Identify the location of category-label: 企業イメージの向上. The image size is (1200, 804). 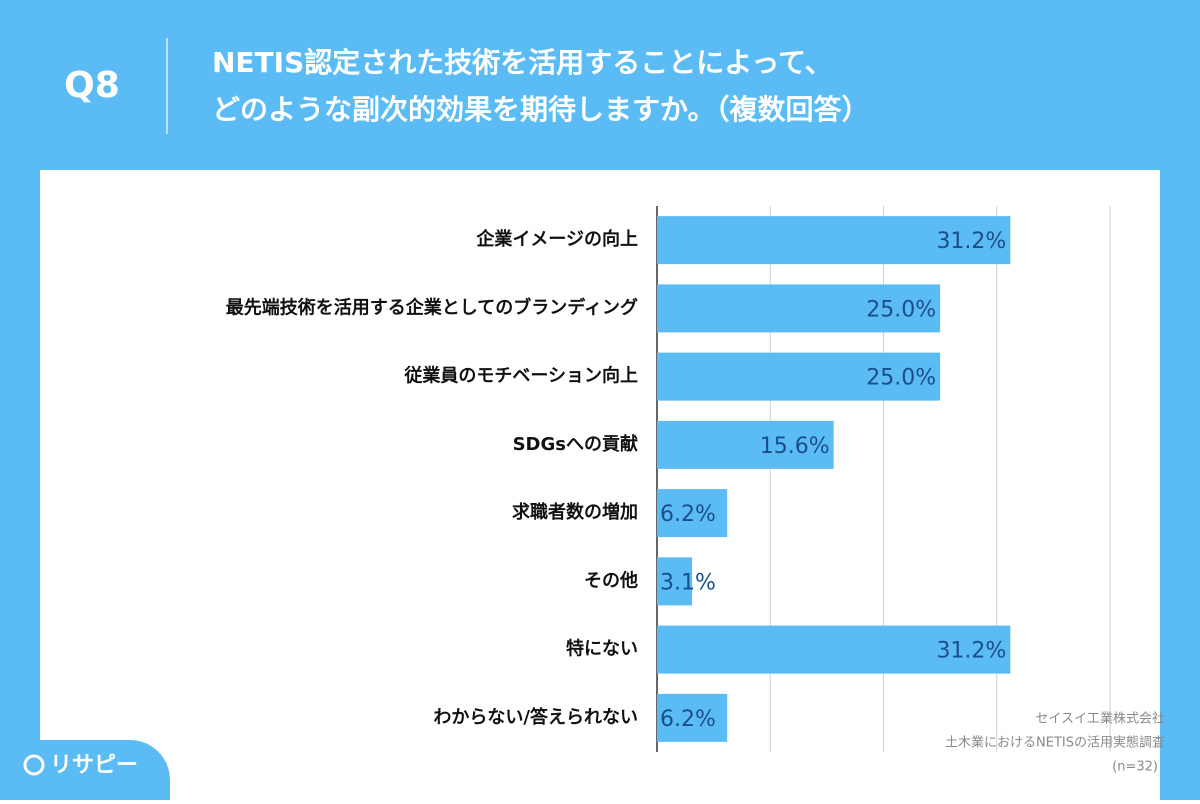
(556, 239).